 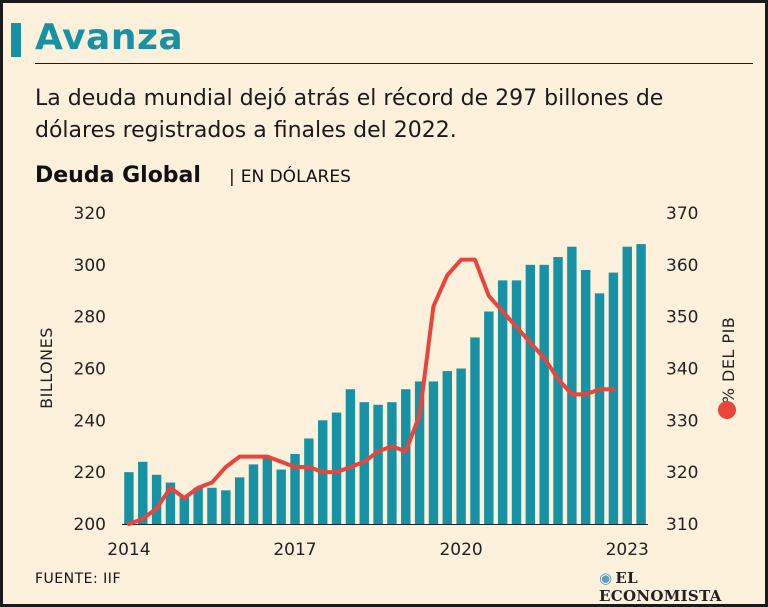 I want to click on y-tick-label-3: 260, so click(x=90, y=370).